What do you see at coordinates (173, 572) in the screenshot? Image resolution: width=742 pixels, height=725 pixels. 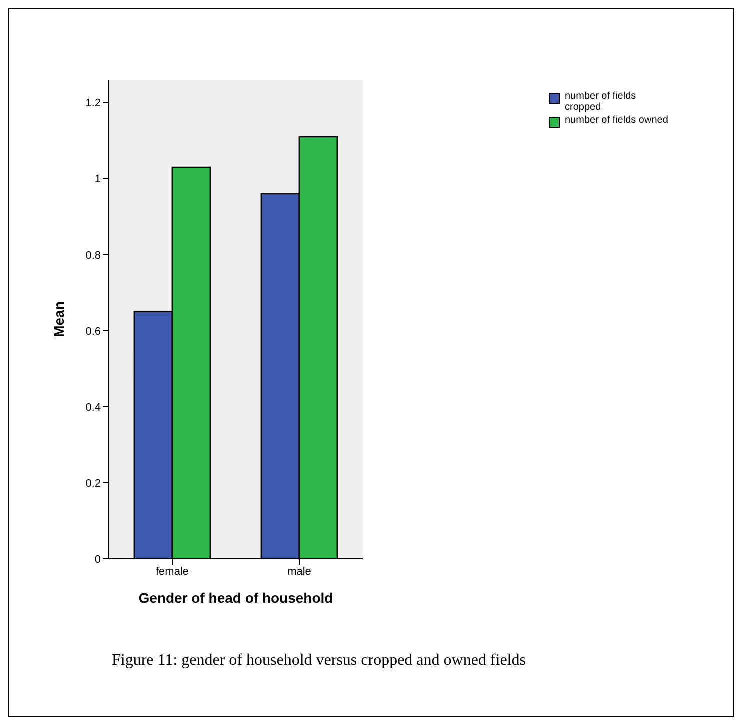 I see `x-tick-label: female` at bounding box center [173, 572].